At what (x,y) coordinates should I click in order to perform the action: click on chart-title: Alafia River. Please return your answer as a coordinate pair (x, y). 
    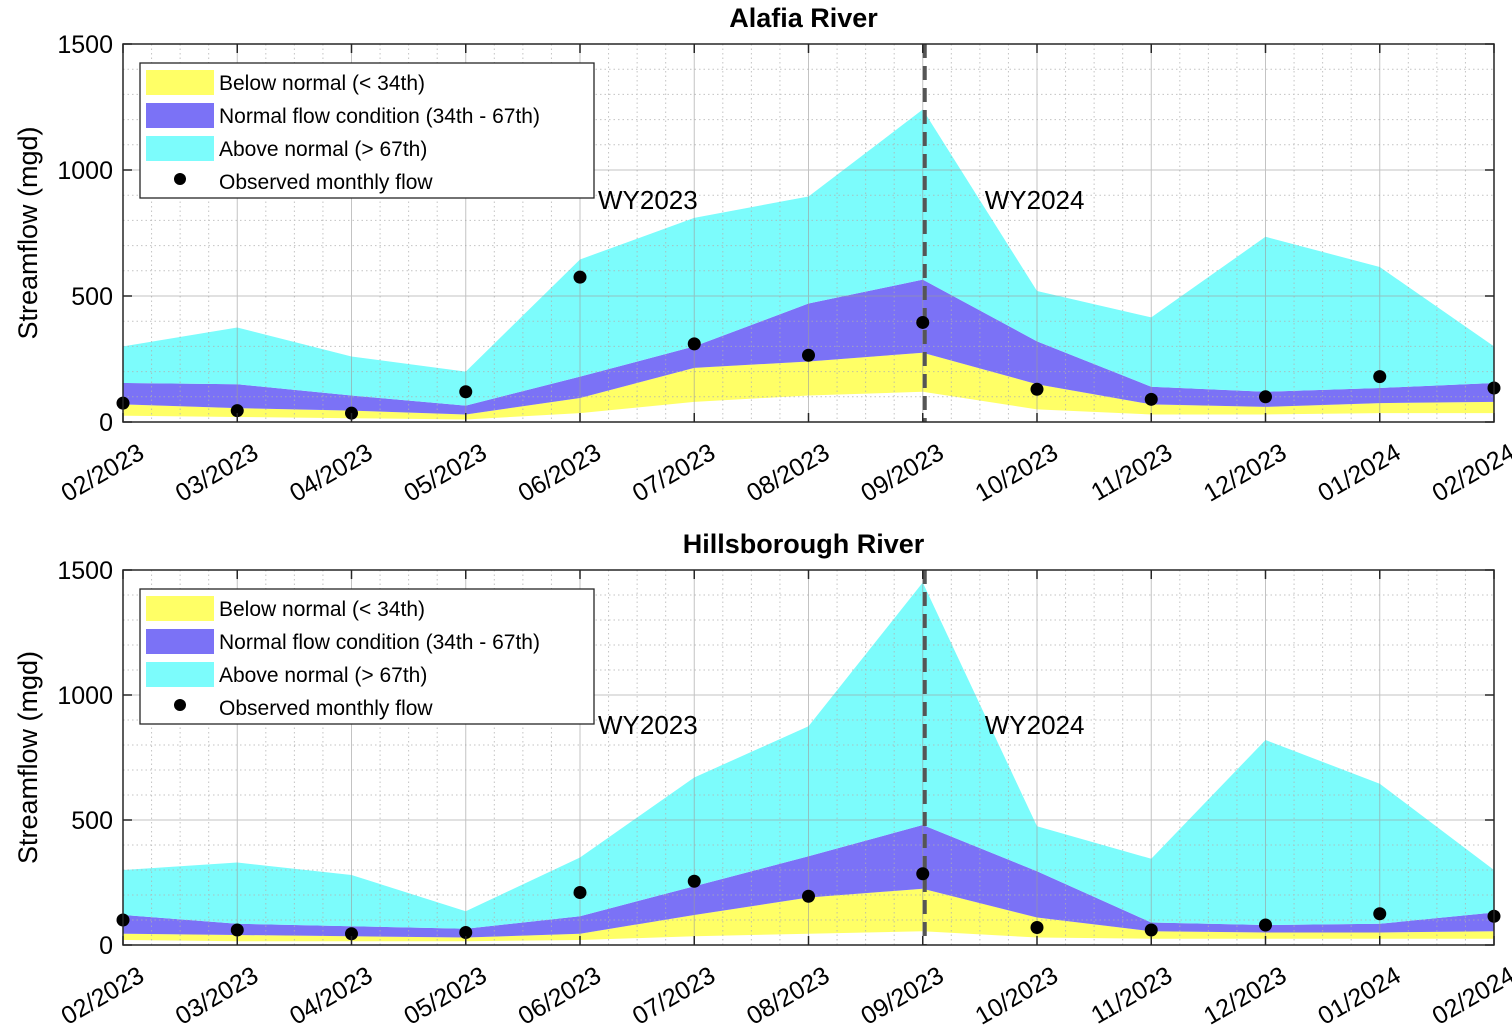
    Looking at the image, I should click on (803, 18).